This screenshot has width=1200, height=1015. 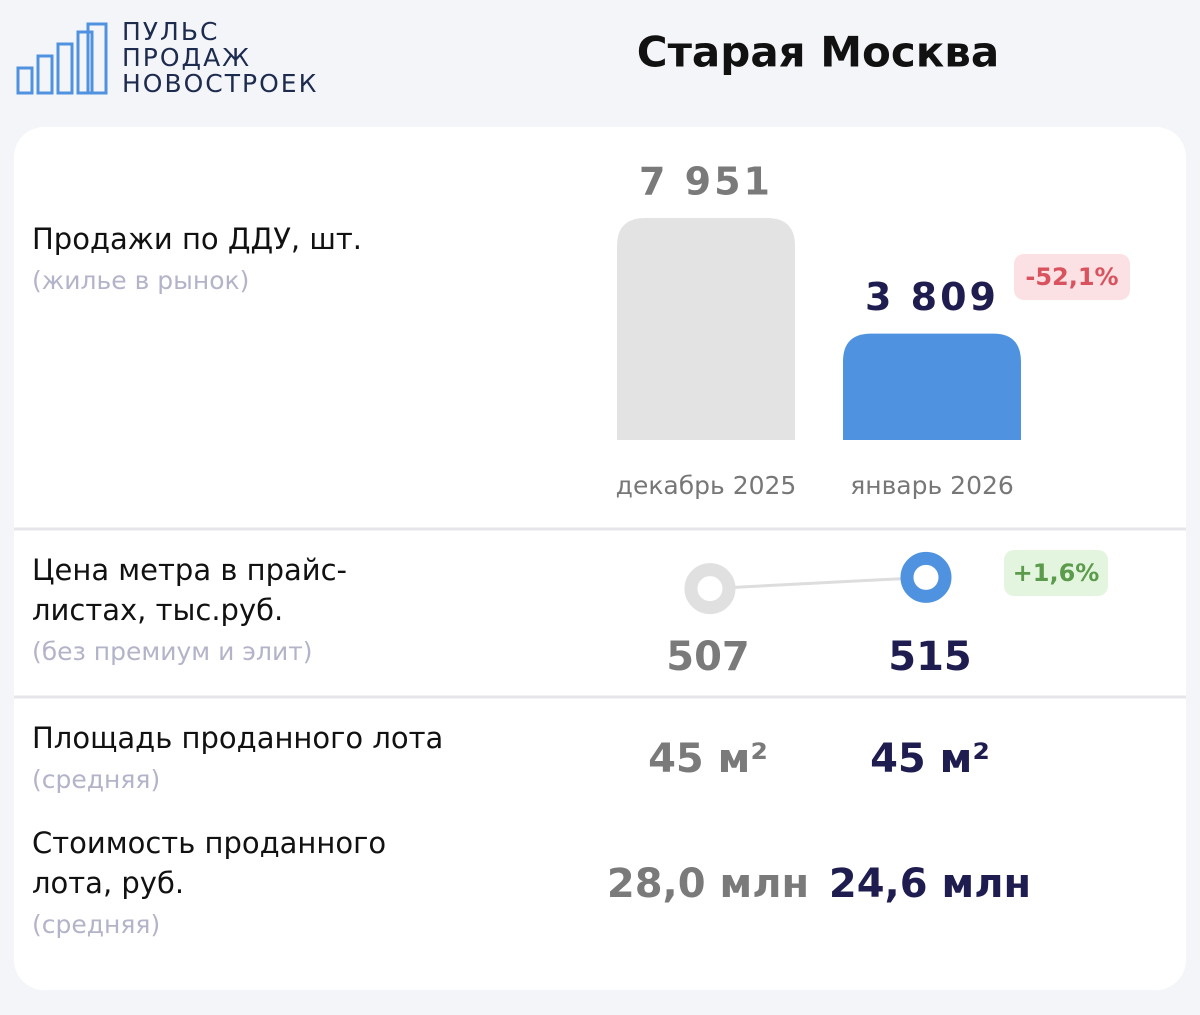 I want to click on row-value: 28,0 млн, so click(x=708, y=884).